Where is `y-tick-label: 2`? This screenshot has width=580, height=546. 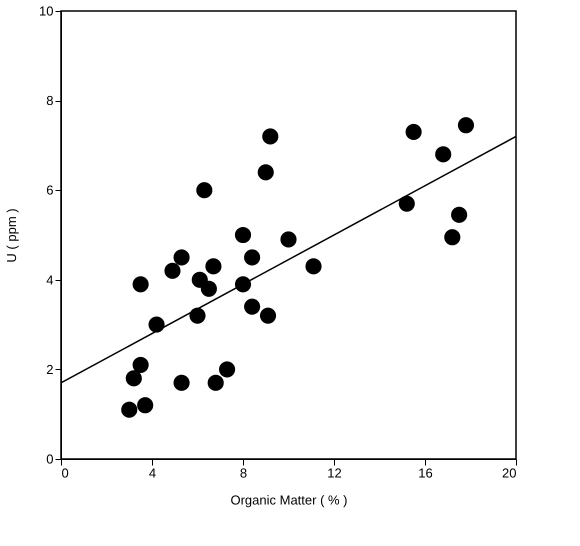
y-tick-label: 2 is located at coordinates (50, 369).